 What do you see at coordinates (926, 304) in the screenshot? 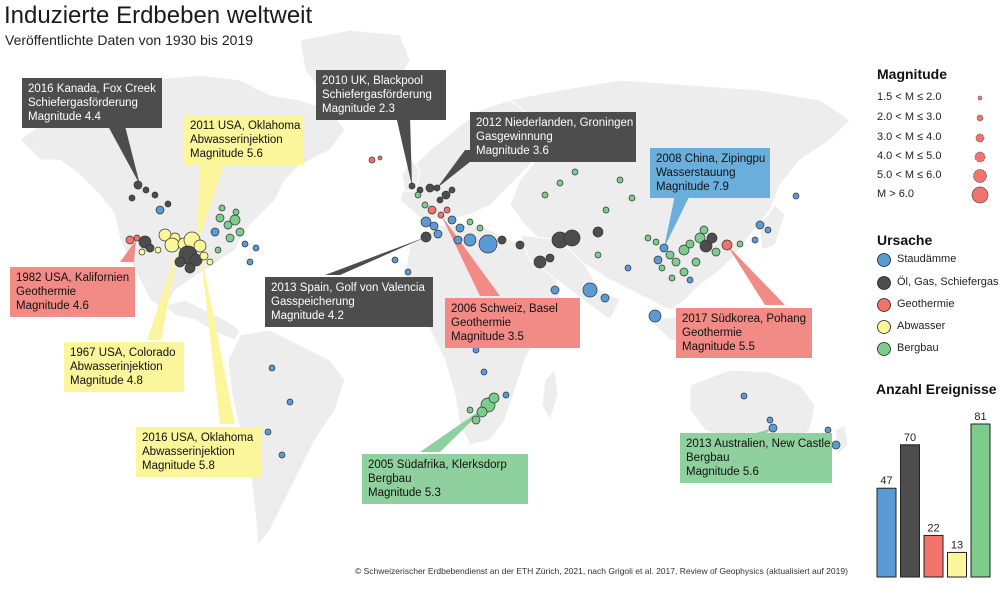
I see `cause-legend-item: Geothermie` at bounding box center [926, 304].